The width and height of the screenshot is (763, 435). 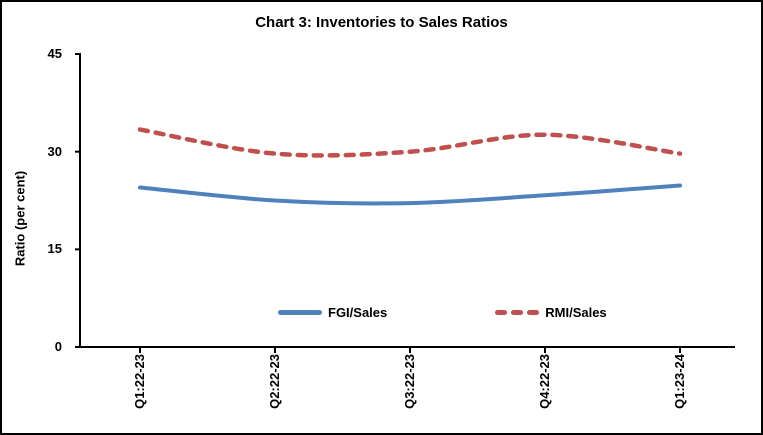 I want to click on legend-item-rmi-sales: RMI/Sales, so click(x=551, y=312).